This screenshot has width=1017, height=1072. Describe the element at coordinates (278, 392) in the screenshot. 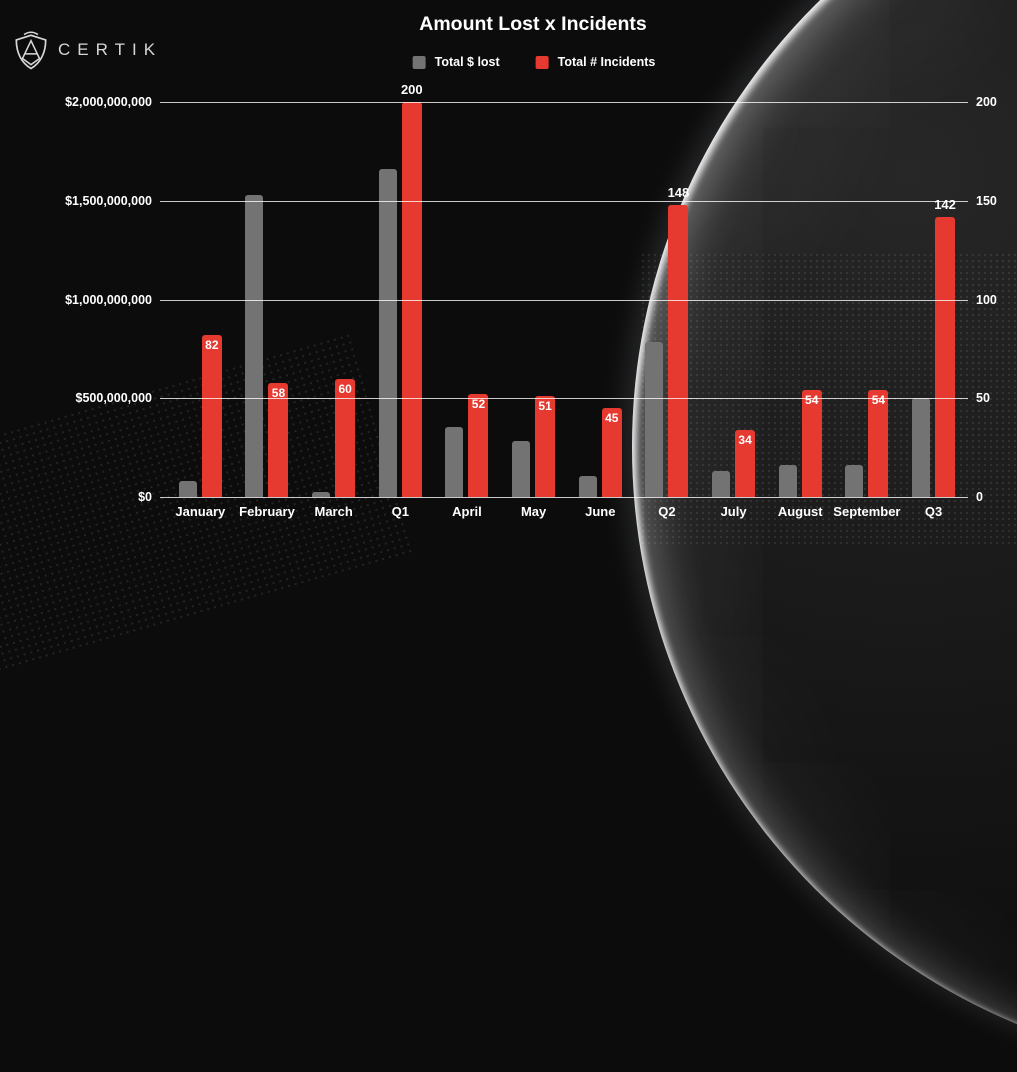

I see `incident-value-label: 58` at that location.